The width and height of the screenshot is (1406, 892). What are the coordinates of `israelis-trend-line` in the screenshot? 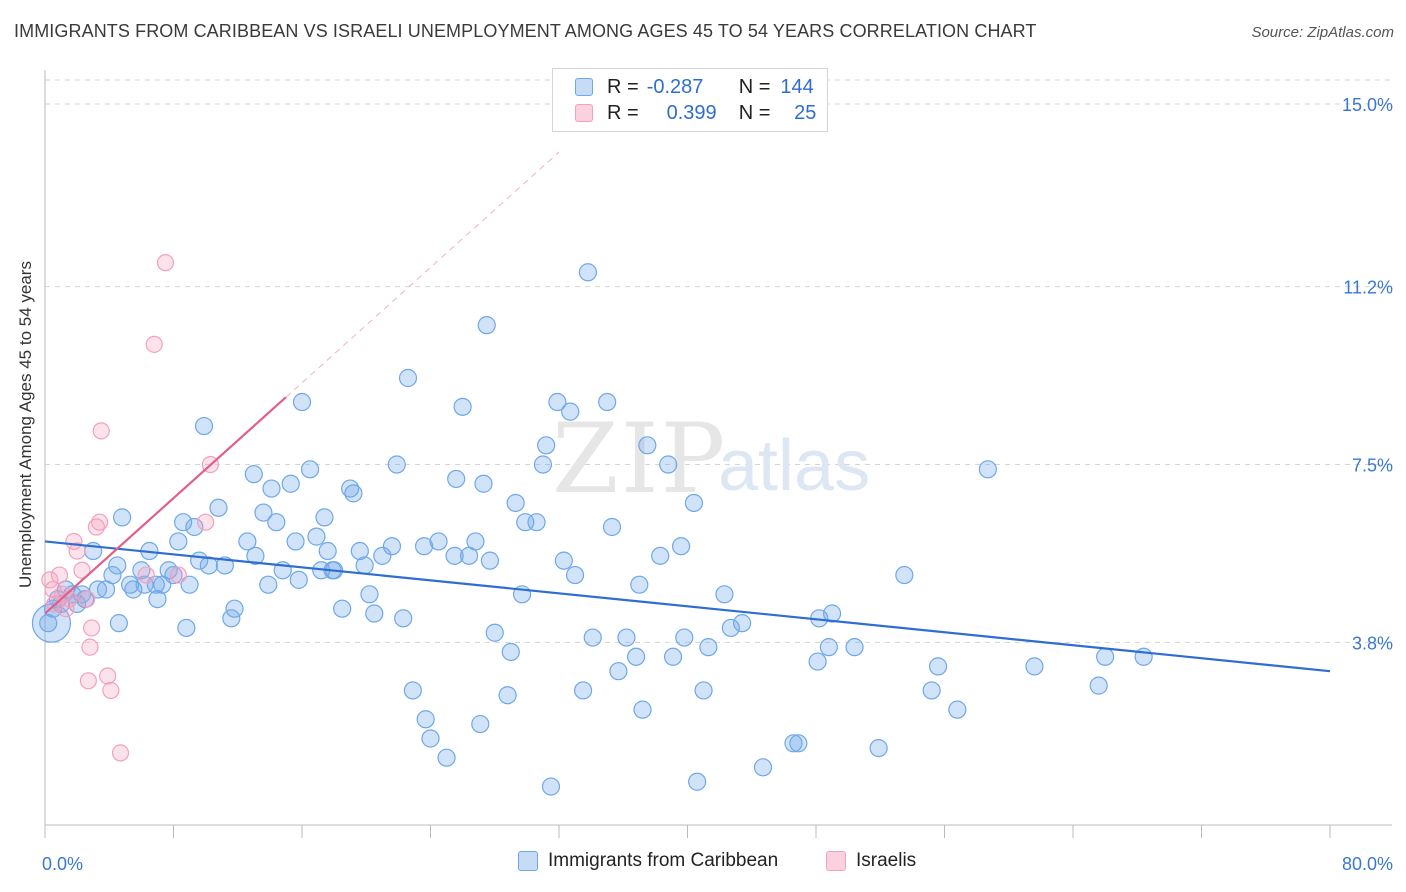 It's located at (165, 505).